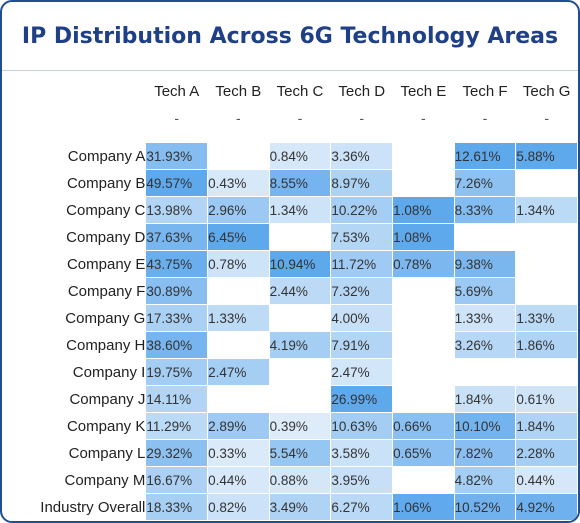  I want to click on table-row: Company G 17.33% 1.33% 4.00% 1.33% 1.33%, so click(290, 318).